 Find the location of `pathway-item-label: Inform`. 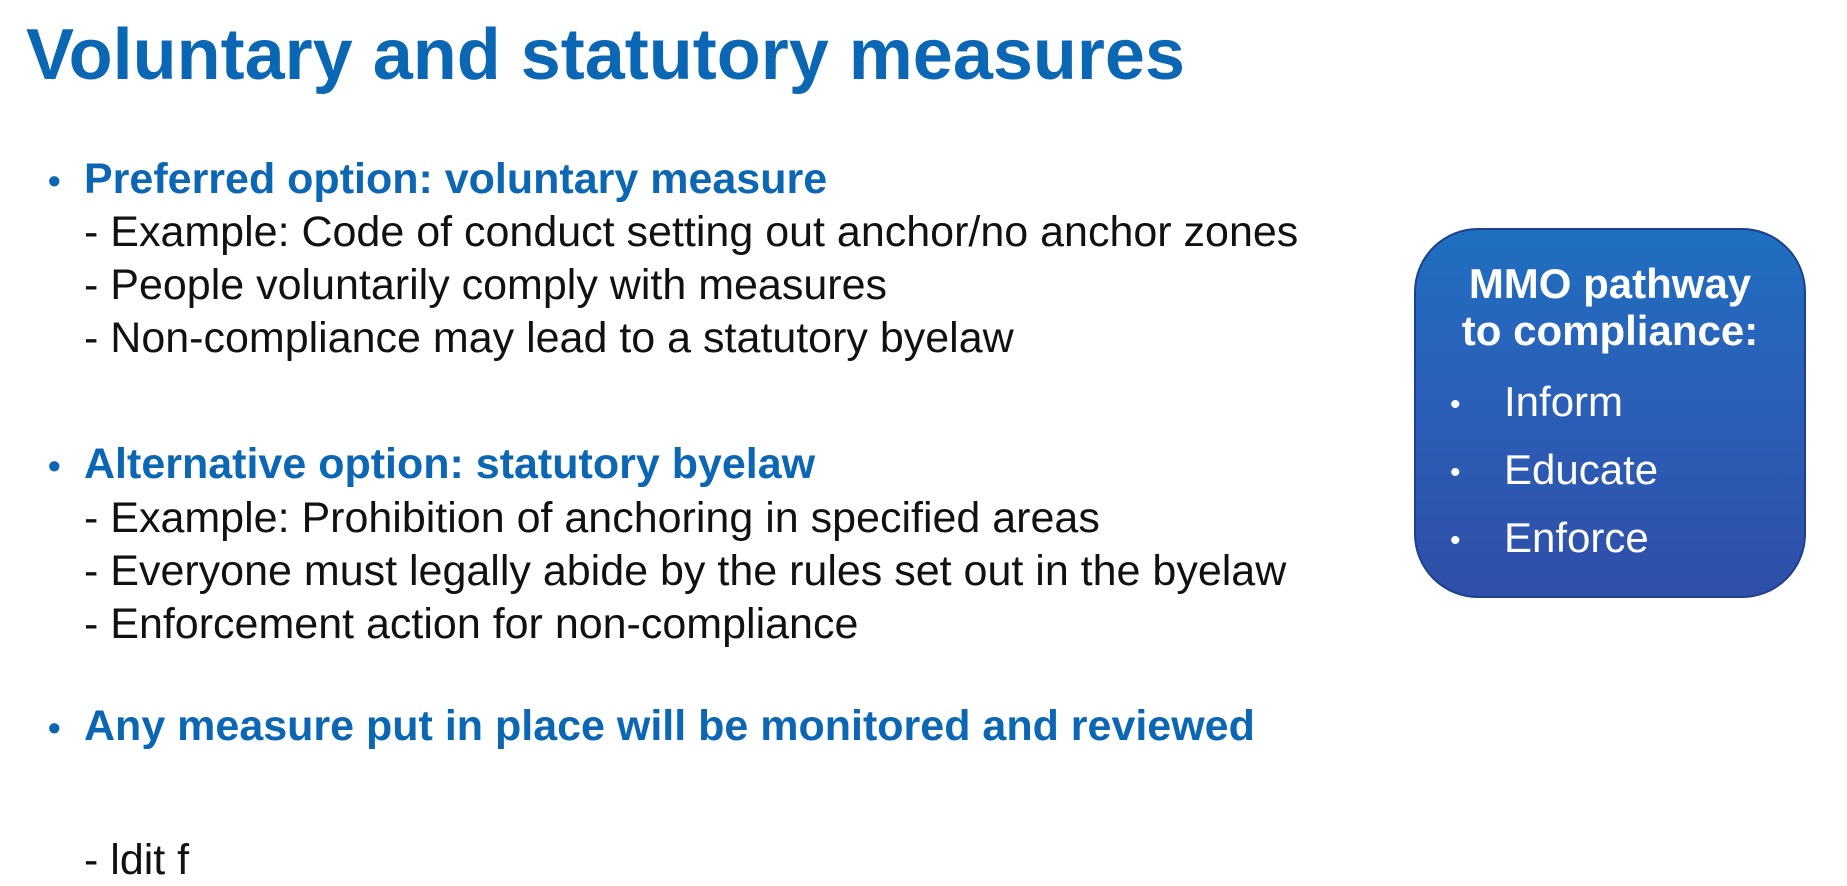

pathway-item-label: Inform is located at coordinates (1564, 401).